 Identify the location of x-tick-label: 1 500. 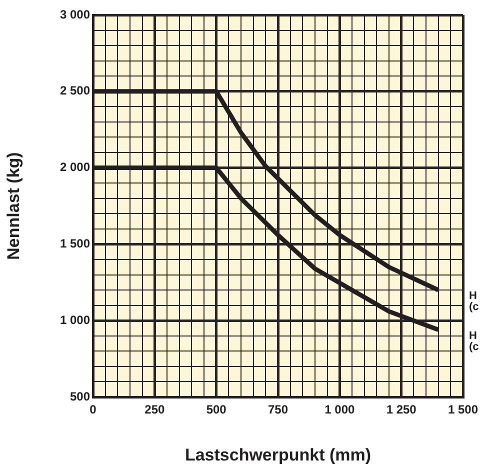
(463, 409).